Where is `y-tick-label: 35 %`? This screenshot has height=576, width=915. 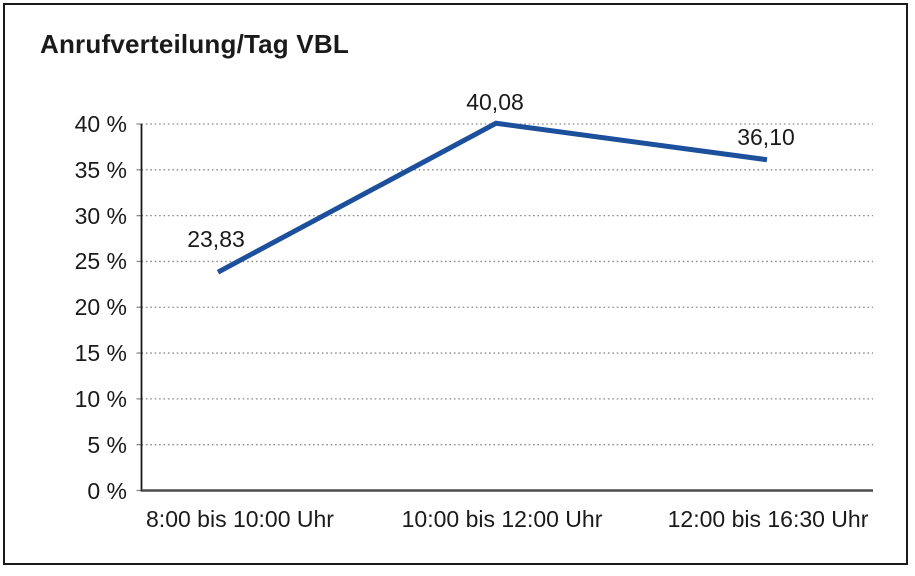 y-tick-label: 35 % is located at coordinates (100, 169).